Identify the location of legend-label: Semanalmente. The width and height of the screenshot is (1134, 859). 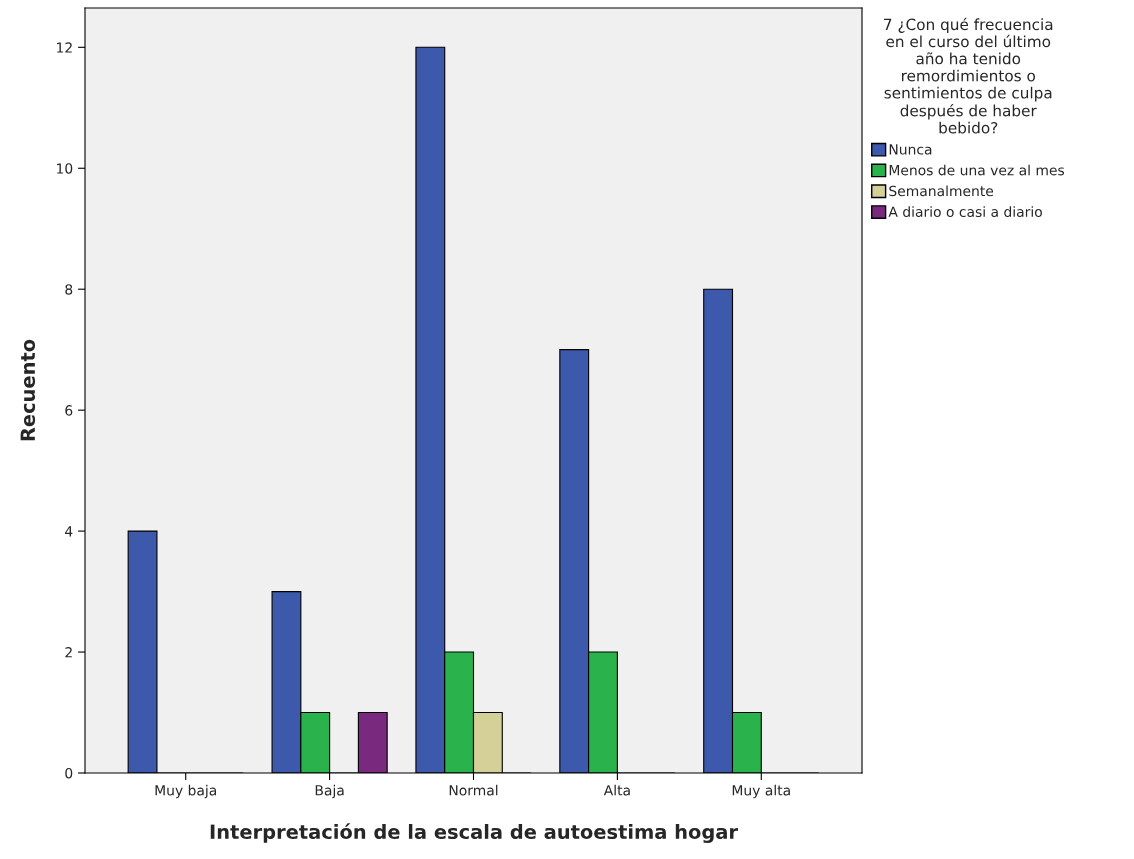
(941, 191).